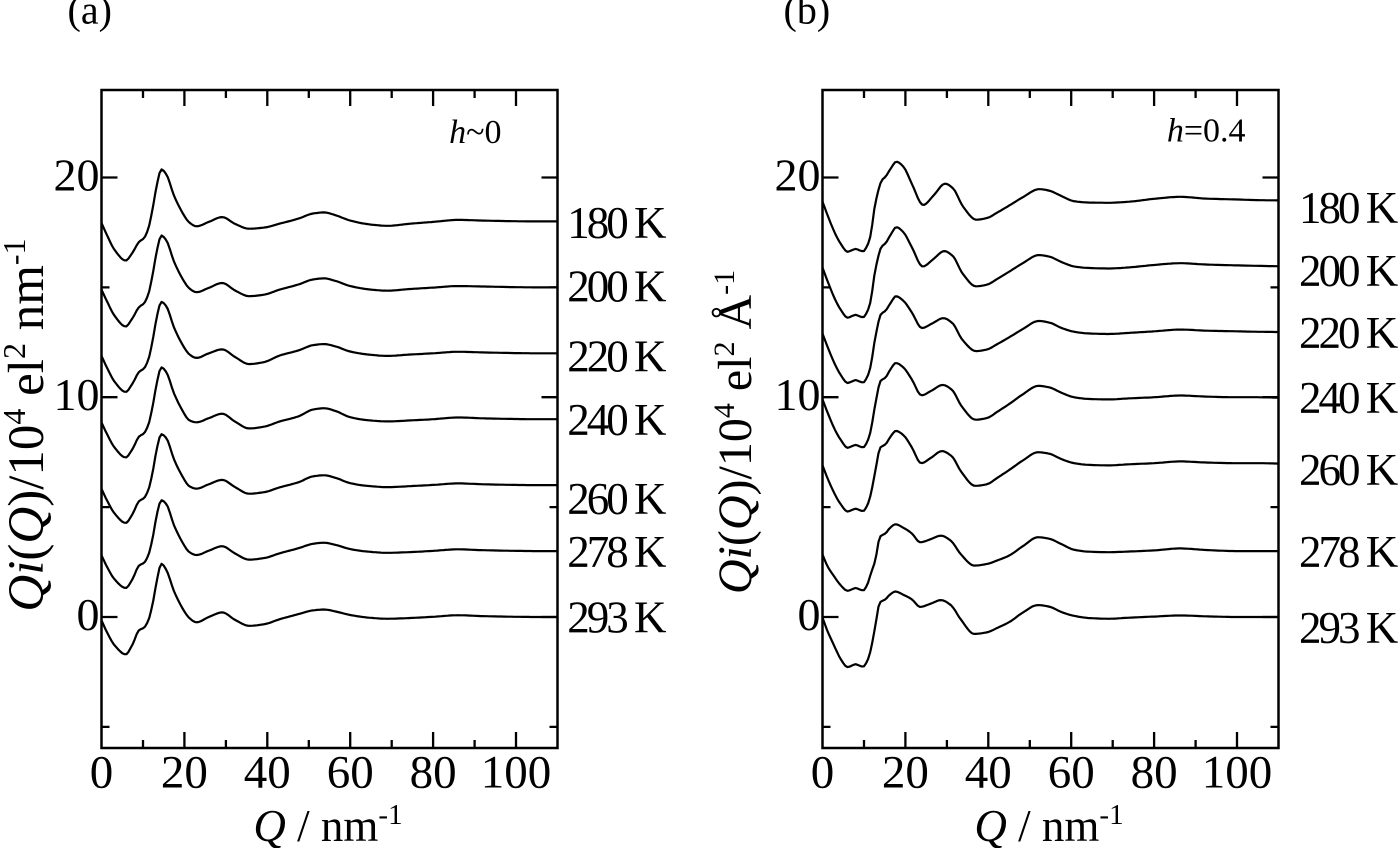 This screenshot has height=848, width=1400. Describe the element at coordinates (90, 16) in the screenshot. I see `svg-text: (a)` at that location.